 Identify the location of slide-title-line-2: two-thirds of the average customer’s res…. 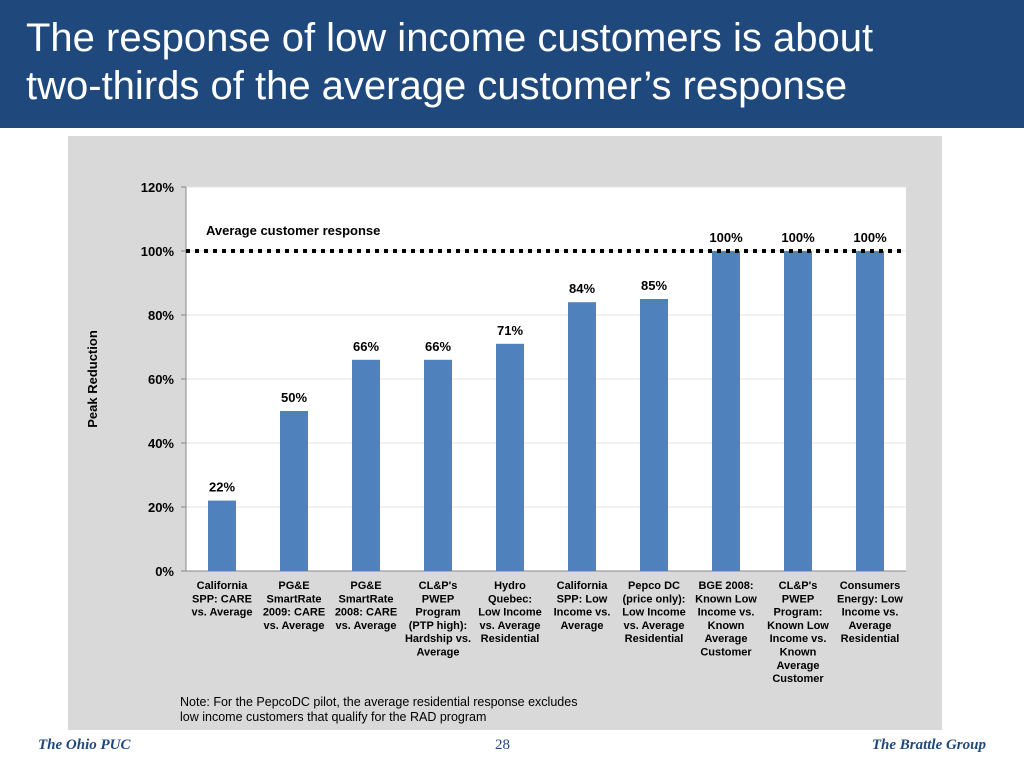
(437, 86).